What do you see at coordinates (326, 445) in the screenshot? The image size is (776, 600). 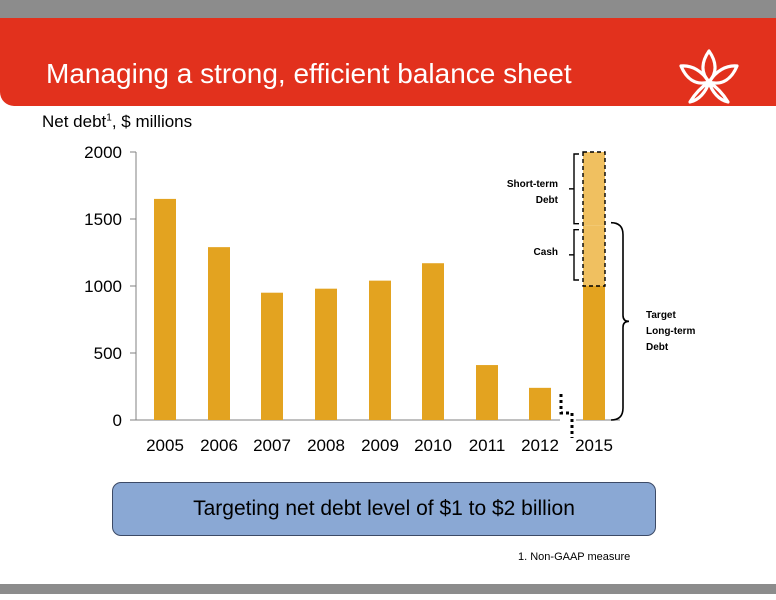 I see `x-tick-label: 2008` at bounding box center [326, 445].